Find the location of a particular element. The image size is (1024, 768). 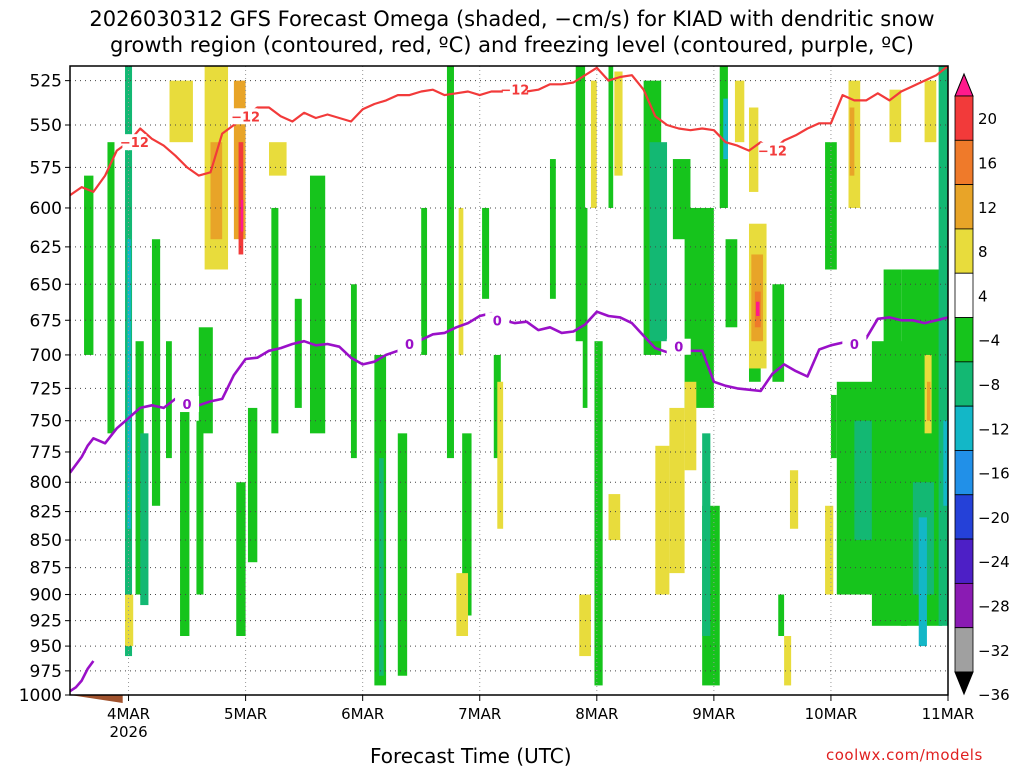

y-tick-label: 1000 is located at coordinates (40, 696).